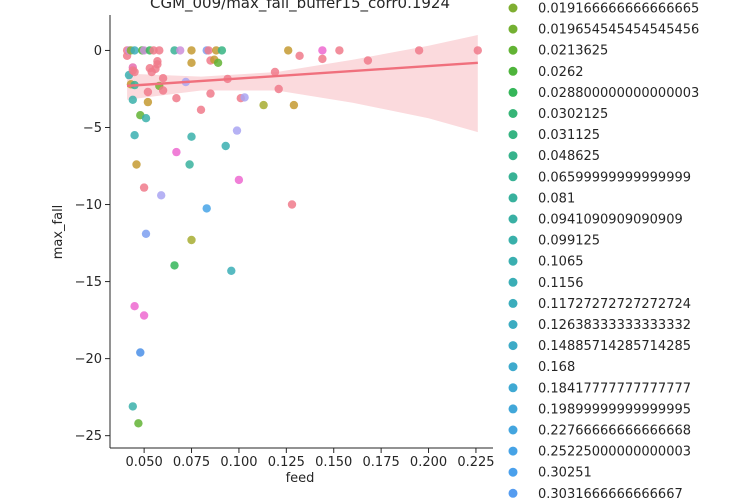 Image resolution: width=740 pixels, height=500 pixels. Describe the element at coordinates (92, 128) in the screenshot. I see `y-tick-label: −5` at that location.